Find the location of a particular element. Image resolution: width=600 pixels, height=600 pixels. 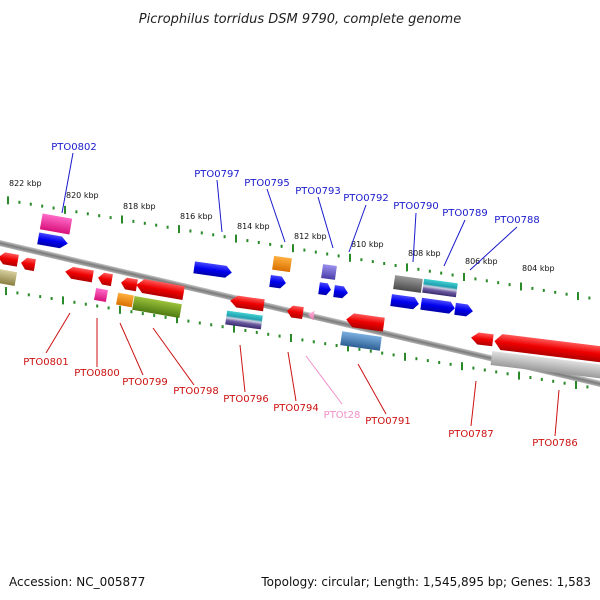

kbp-label: 806 kbp is located at coordinates (481, 261).